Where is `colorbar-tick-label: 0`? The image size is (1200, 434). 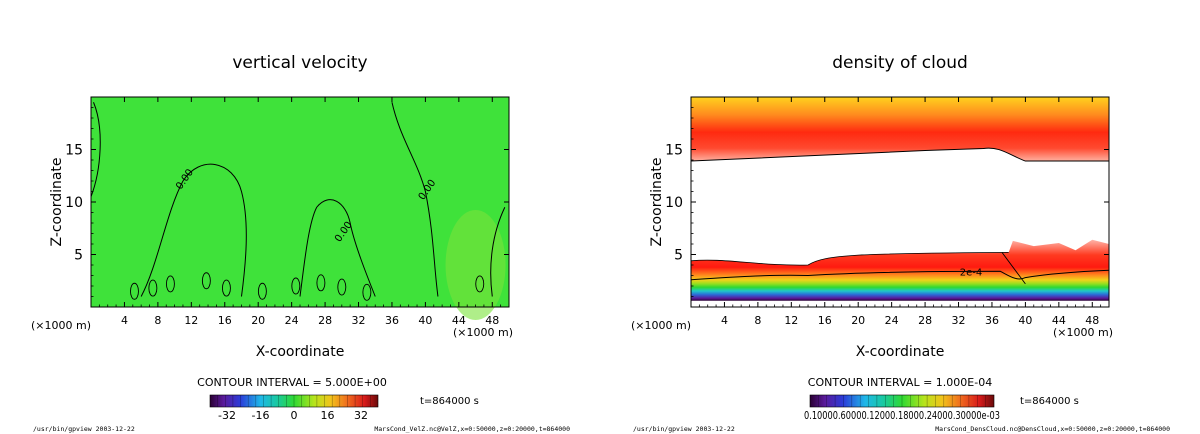 colorbar-tick-label: 0 is located at coordinates (294, 415).